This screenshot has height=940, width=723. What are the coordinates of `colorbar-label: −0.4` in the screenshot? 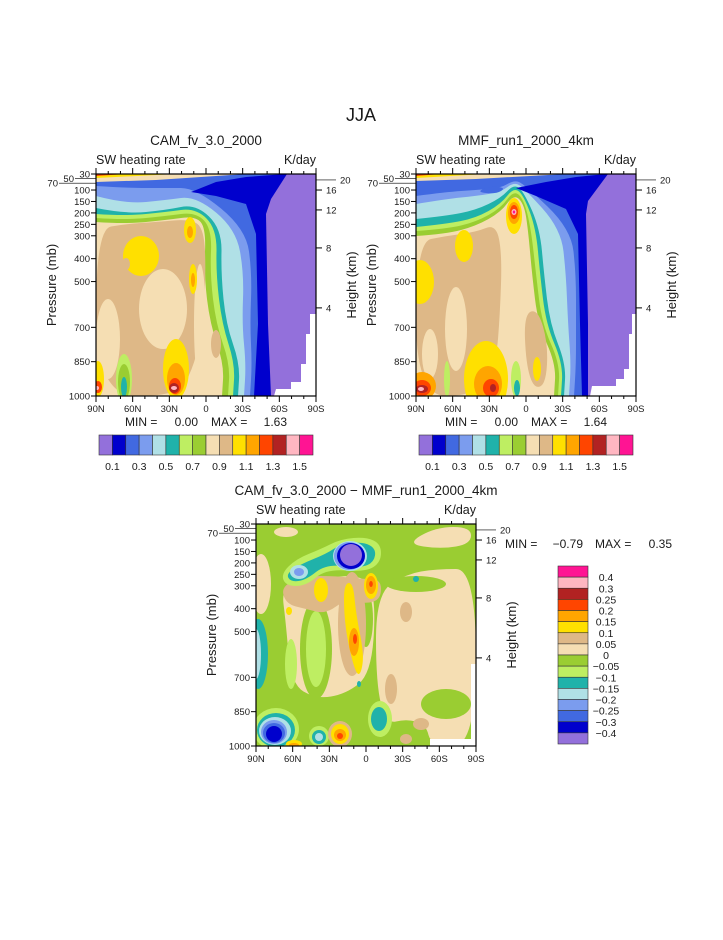 It's located at (606, 734).